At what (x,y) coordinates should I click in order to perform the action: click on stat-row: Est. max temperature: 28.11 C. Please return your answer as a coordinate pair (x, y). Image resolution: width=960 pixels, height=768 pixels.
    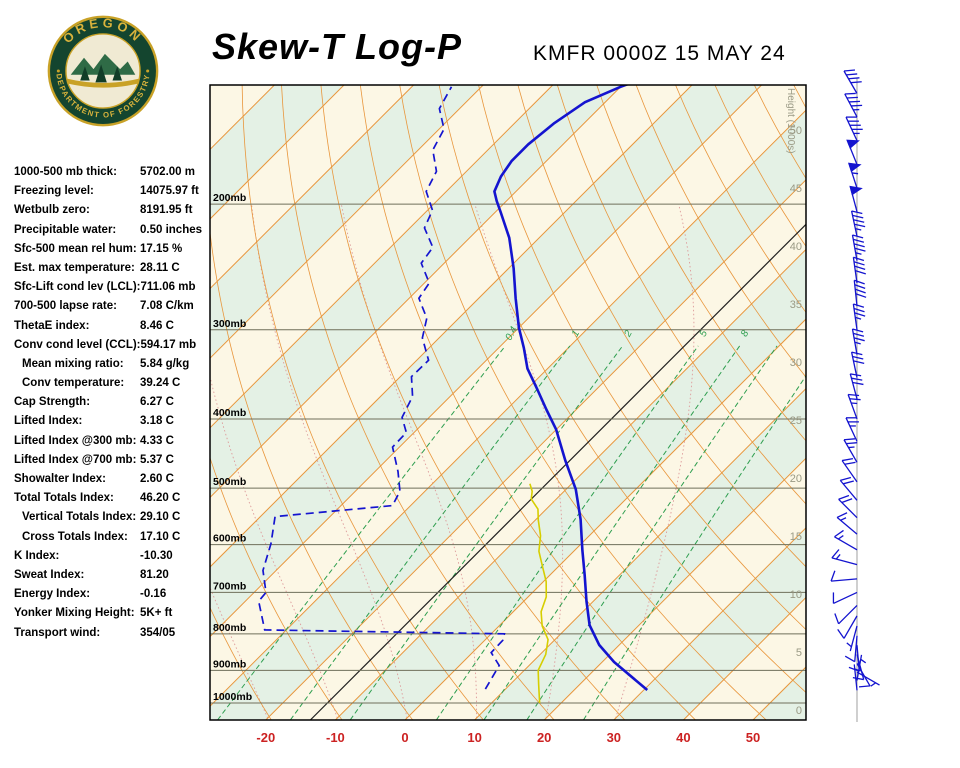
    Looking at the image, I should click on (116, 271).